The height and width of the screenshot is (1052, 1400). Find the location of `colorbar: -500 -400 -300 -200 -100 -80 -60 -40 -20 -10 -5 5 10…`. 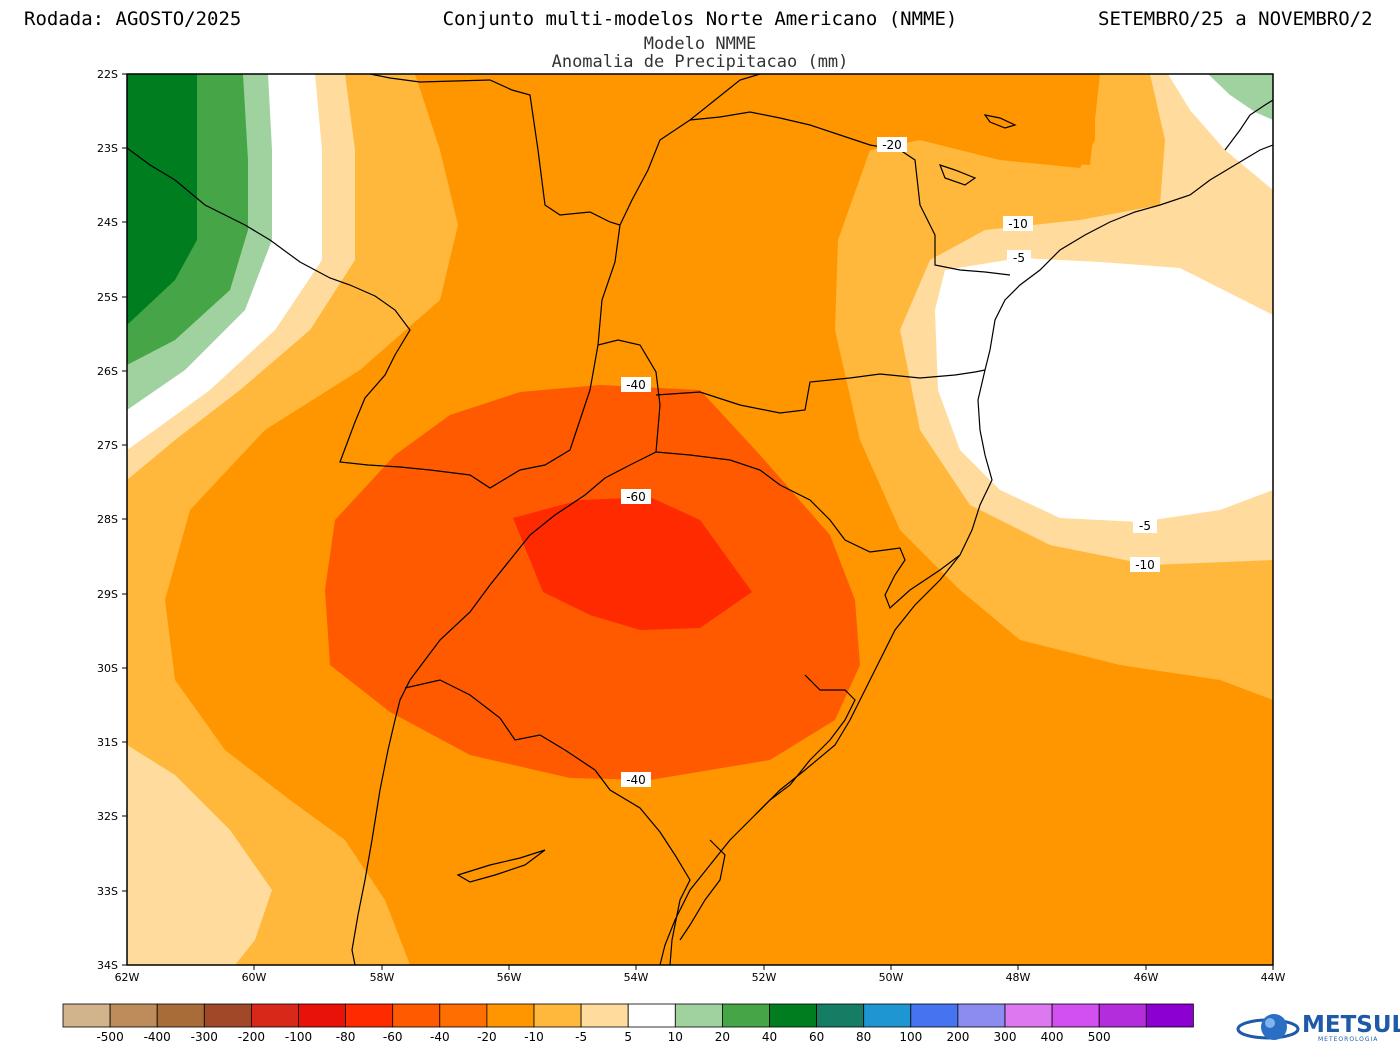

colorbar: -500 -400 -300 -200 -100 -80 -60 -40 -20 -10 -5 5 10… is located at coordinates (628, 1023).